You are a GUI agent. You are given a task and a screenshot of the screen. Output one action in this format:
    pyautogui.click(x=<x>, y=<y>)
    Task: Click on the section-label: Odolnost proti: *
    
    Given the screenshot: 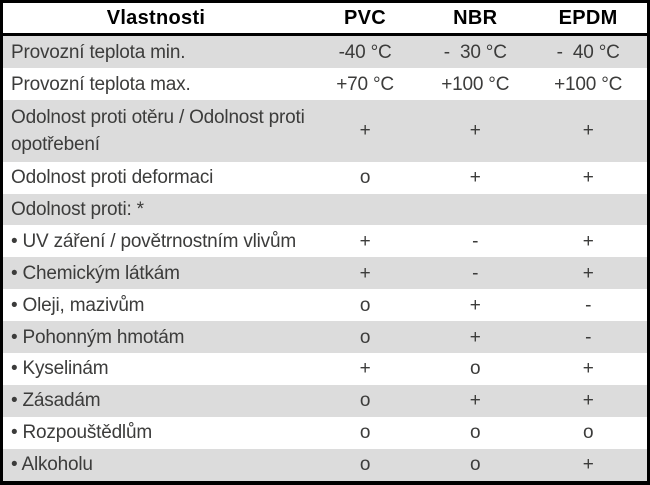 What is the action you would take?
    pyautogui.click(x=77, y=209)
    